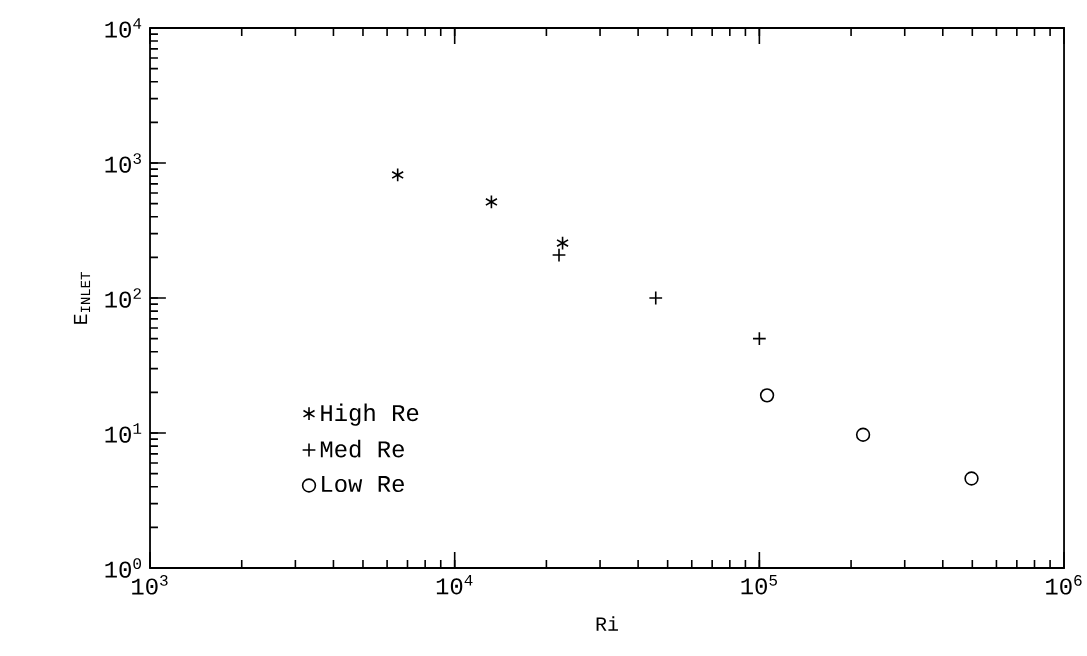 The width and height of the screenshot is (1087, 656). I want to click on legend-label: Low Re, so click(363, 484).